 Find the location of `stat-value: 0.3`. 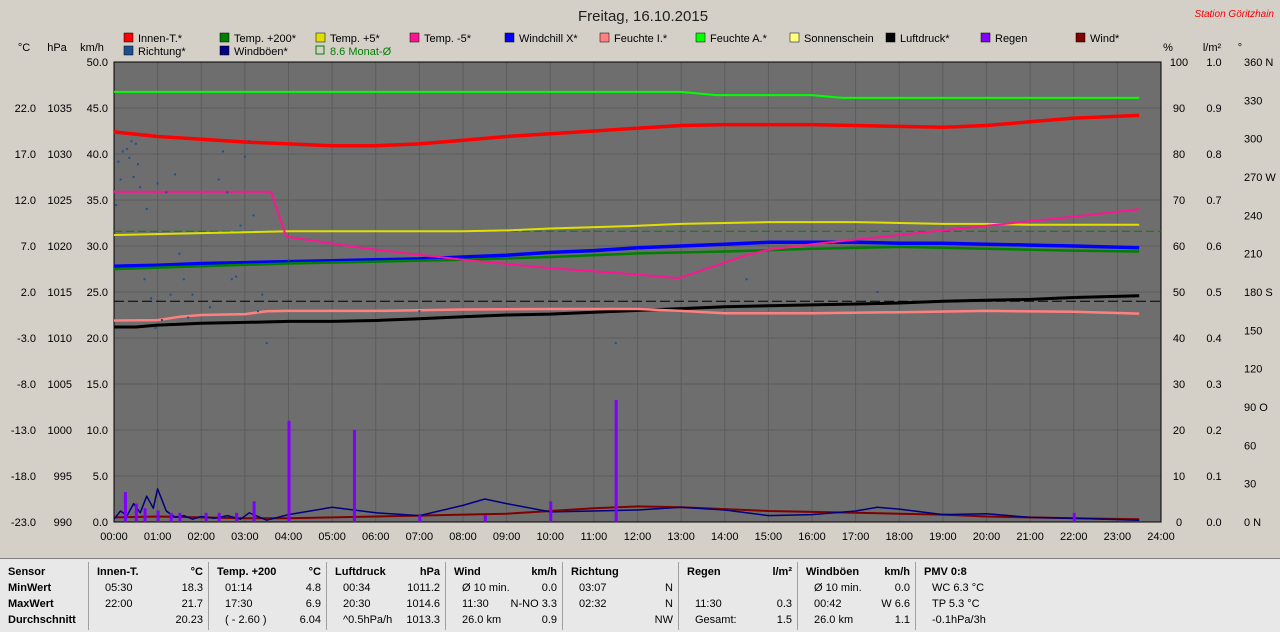

stat-value: 0.3 is located at coordinates (784, 604).